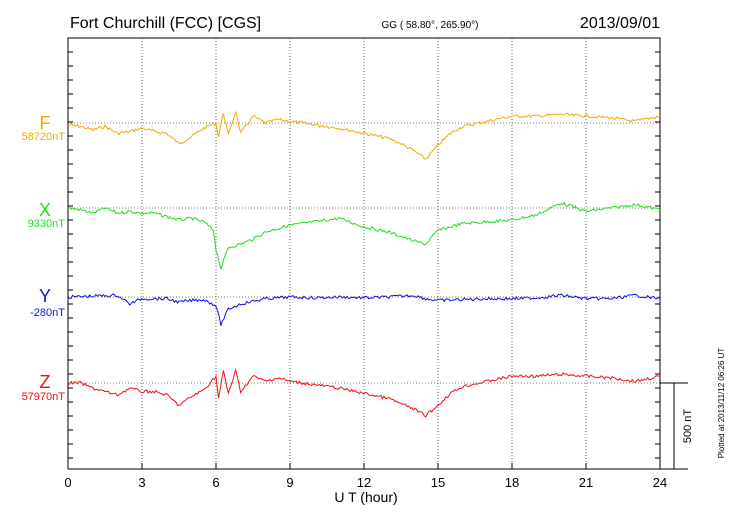 This screenshot has height=520, width=730. I want to click on series-line-x, so click(364, 236).